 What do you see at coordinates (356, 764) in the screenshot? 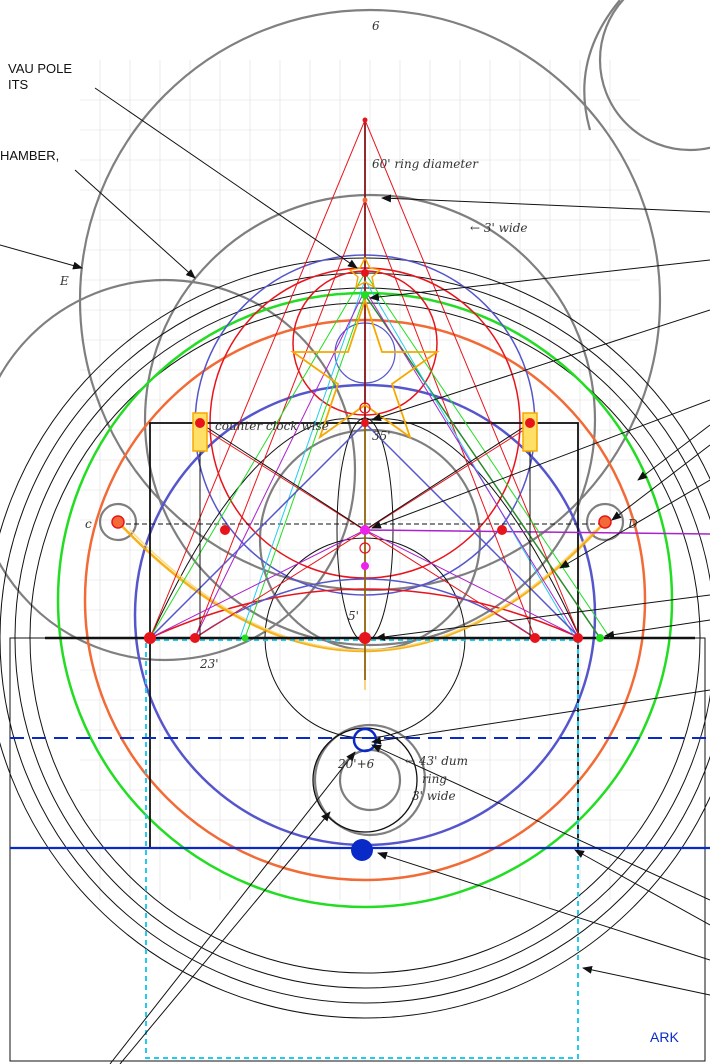
I see `handwritten-20-6: 20'+6` at bounding box center [356, 764].